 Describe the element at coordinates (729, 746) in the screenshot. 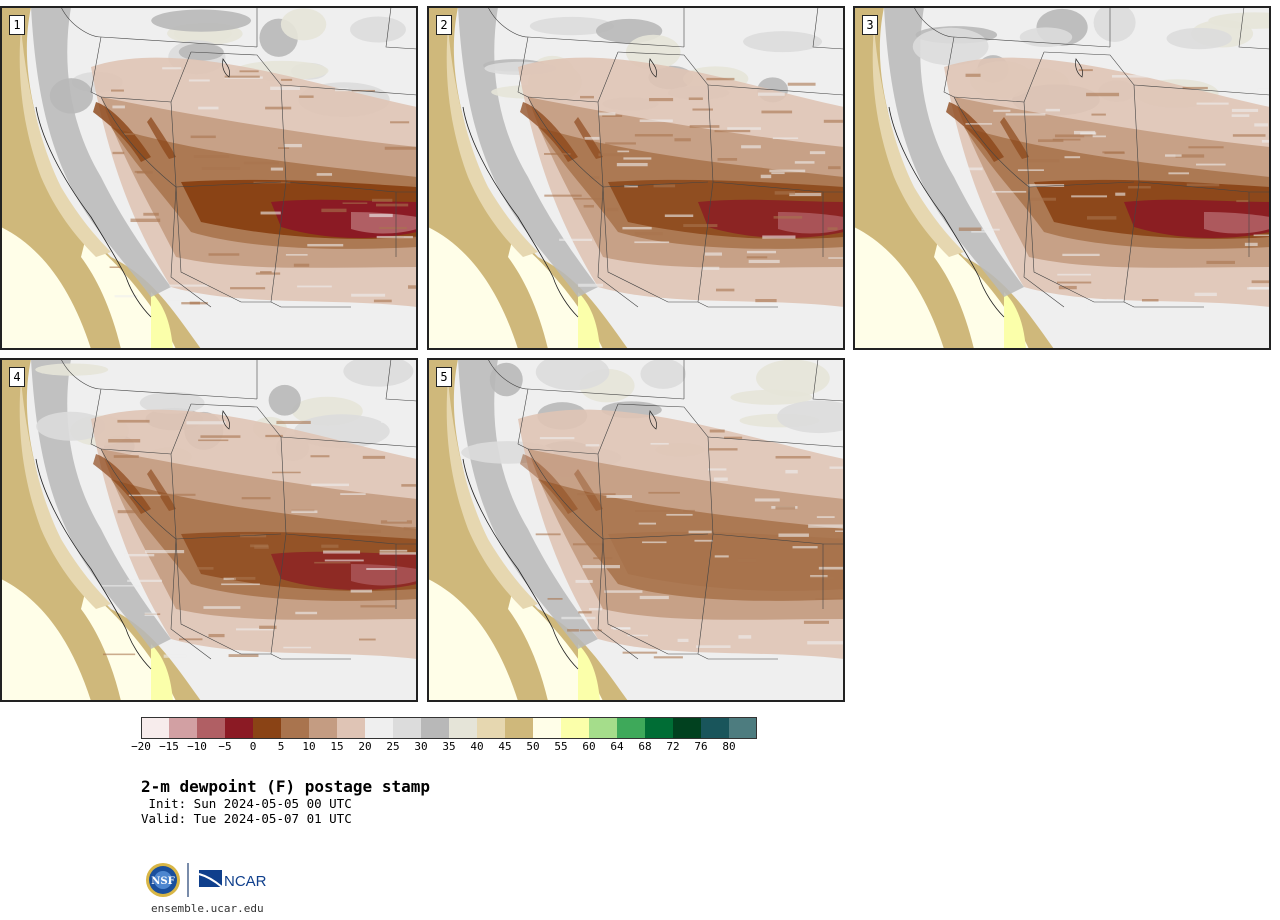

I see `colorbar-tick-label: 80` at that location.